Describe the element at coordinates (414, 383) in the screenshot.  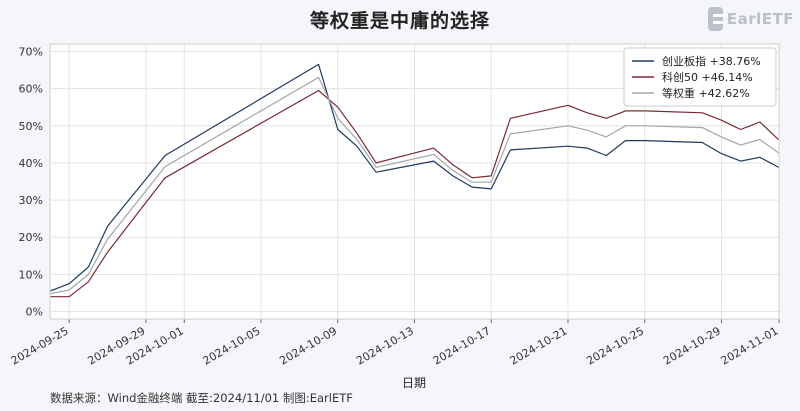
I see `x-axis-label: 日期` at that location.